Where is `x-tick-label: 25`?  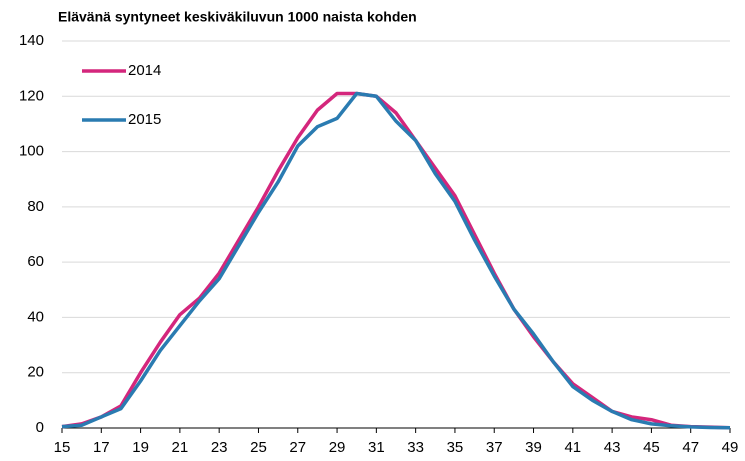
x-tick-label: 25 is located at coordinates (258, 447).